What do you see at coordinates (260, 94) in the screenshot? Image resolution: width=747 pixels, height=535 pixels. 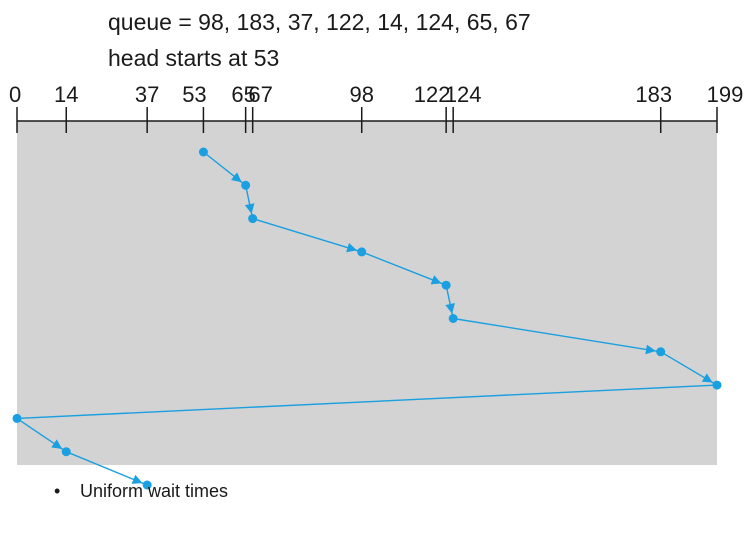 I see `axis-tick-label-67: 67` at bounding box center [260, 94].